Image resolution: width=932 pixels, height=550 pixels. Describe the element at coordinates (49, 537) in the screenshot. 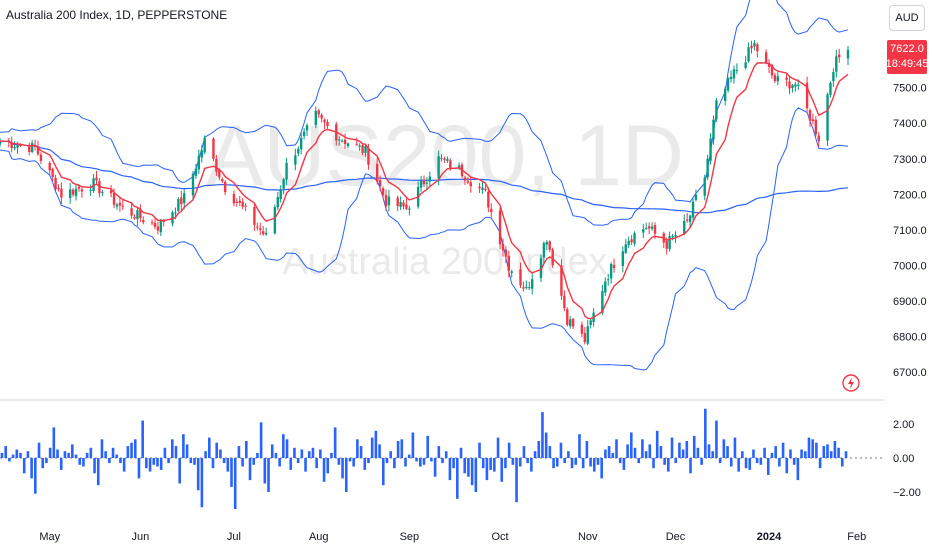

I see `time-tick-label: May` at that location.